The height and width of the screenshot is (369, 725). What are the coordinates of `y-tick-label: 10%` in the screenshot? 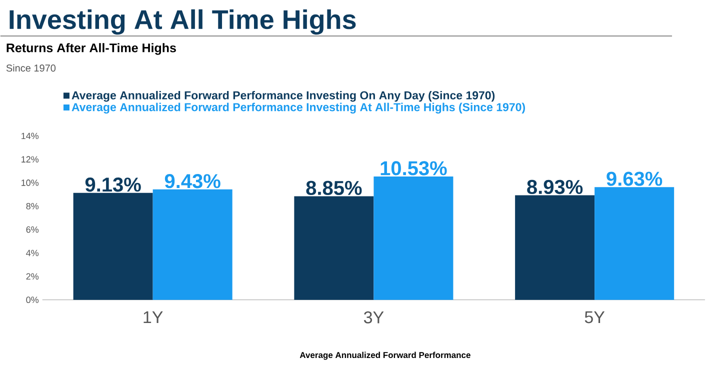 It's located at (30, 183).